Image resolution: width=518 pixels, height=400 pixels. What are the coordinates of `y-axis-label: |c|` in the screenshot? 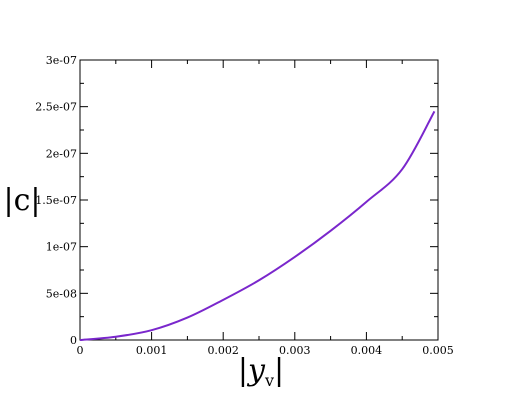 It's located at (21, 200).